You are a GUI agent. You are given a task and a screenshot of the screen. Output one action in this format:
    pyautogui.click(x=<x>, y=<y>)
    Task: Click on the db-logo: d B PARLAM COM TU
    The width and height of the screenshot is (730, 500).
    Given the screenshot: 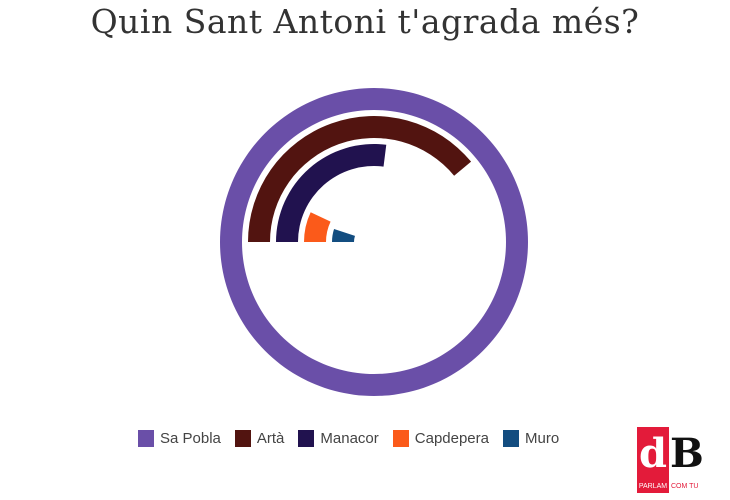 What is the action you would take?
    pyautogui.click(x=671, y=460)
    